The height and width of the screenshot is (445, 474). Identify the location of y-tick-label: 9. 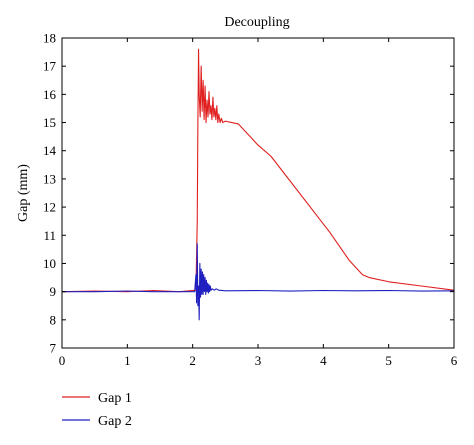
(53, 291).